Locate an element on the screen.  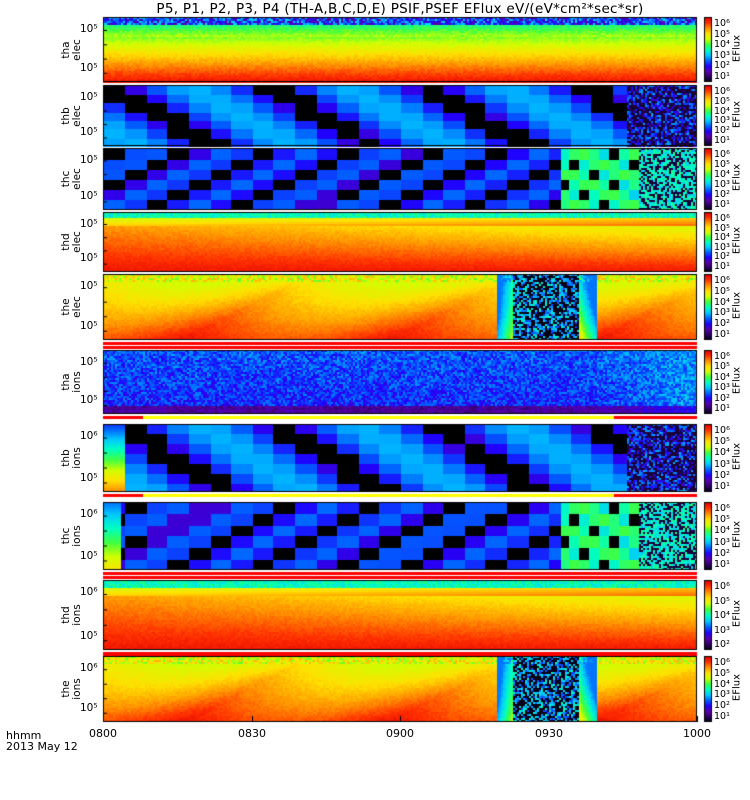
footer-time-label: hhmm is located at coordinates (24, 735).